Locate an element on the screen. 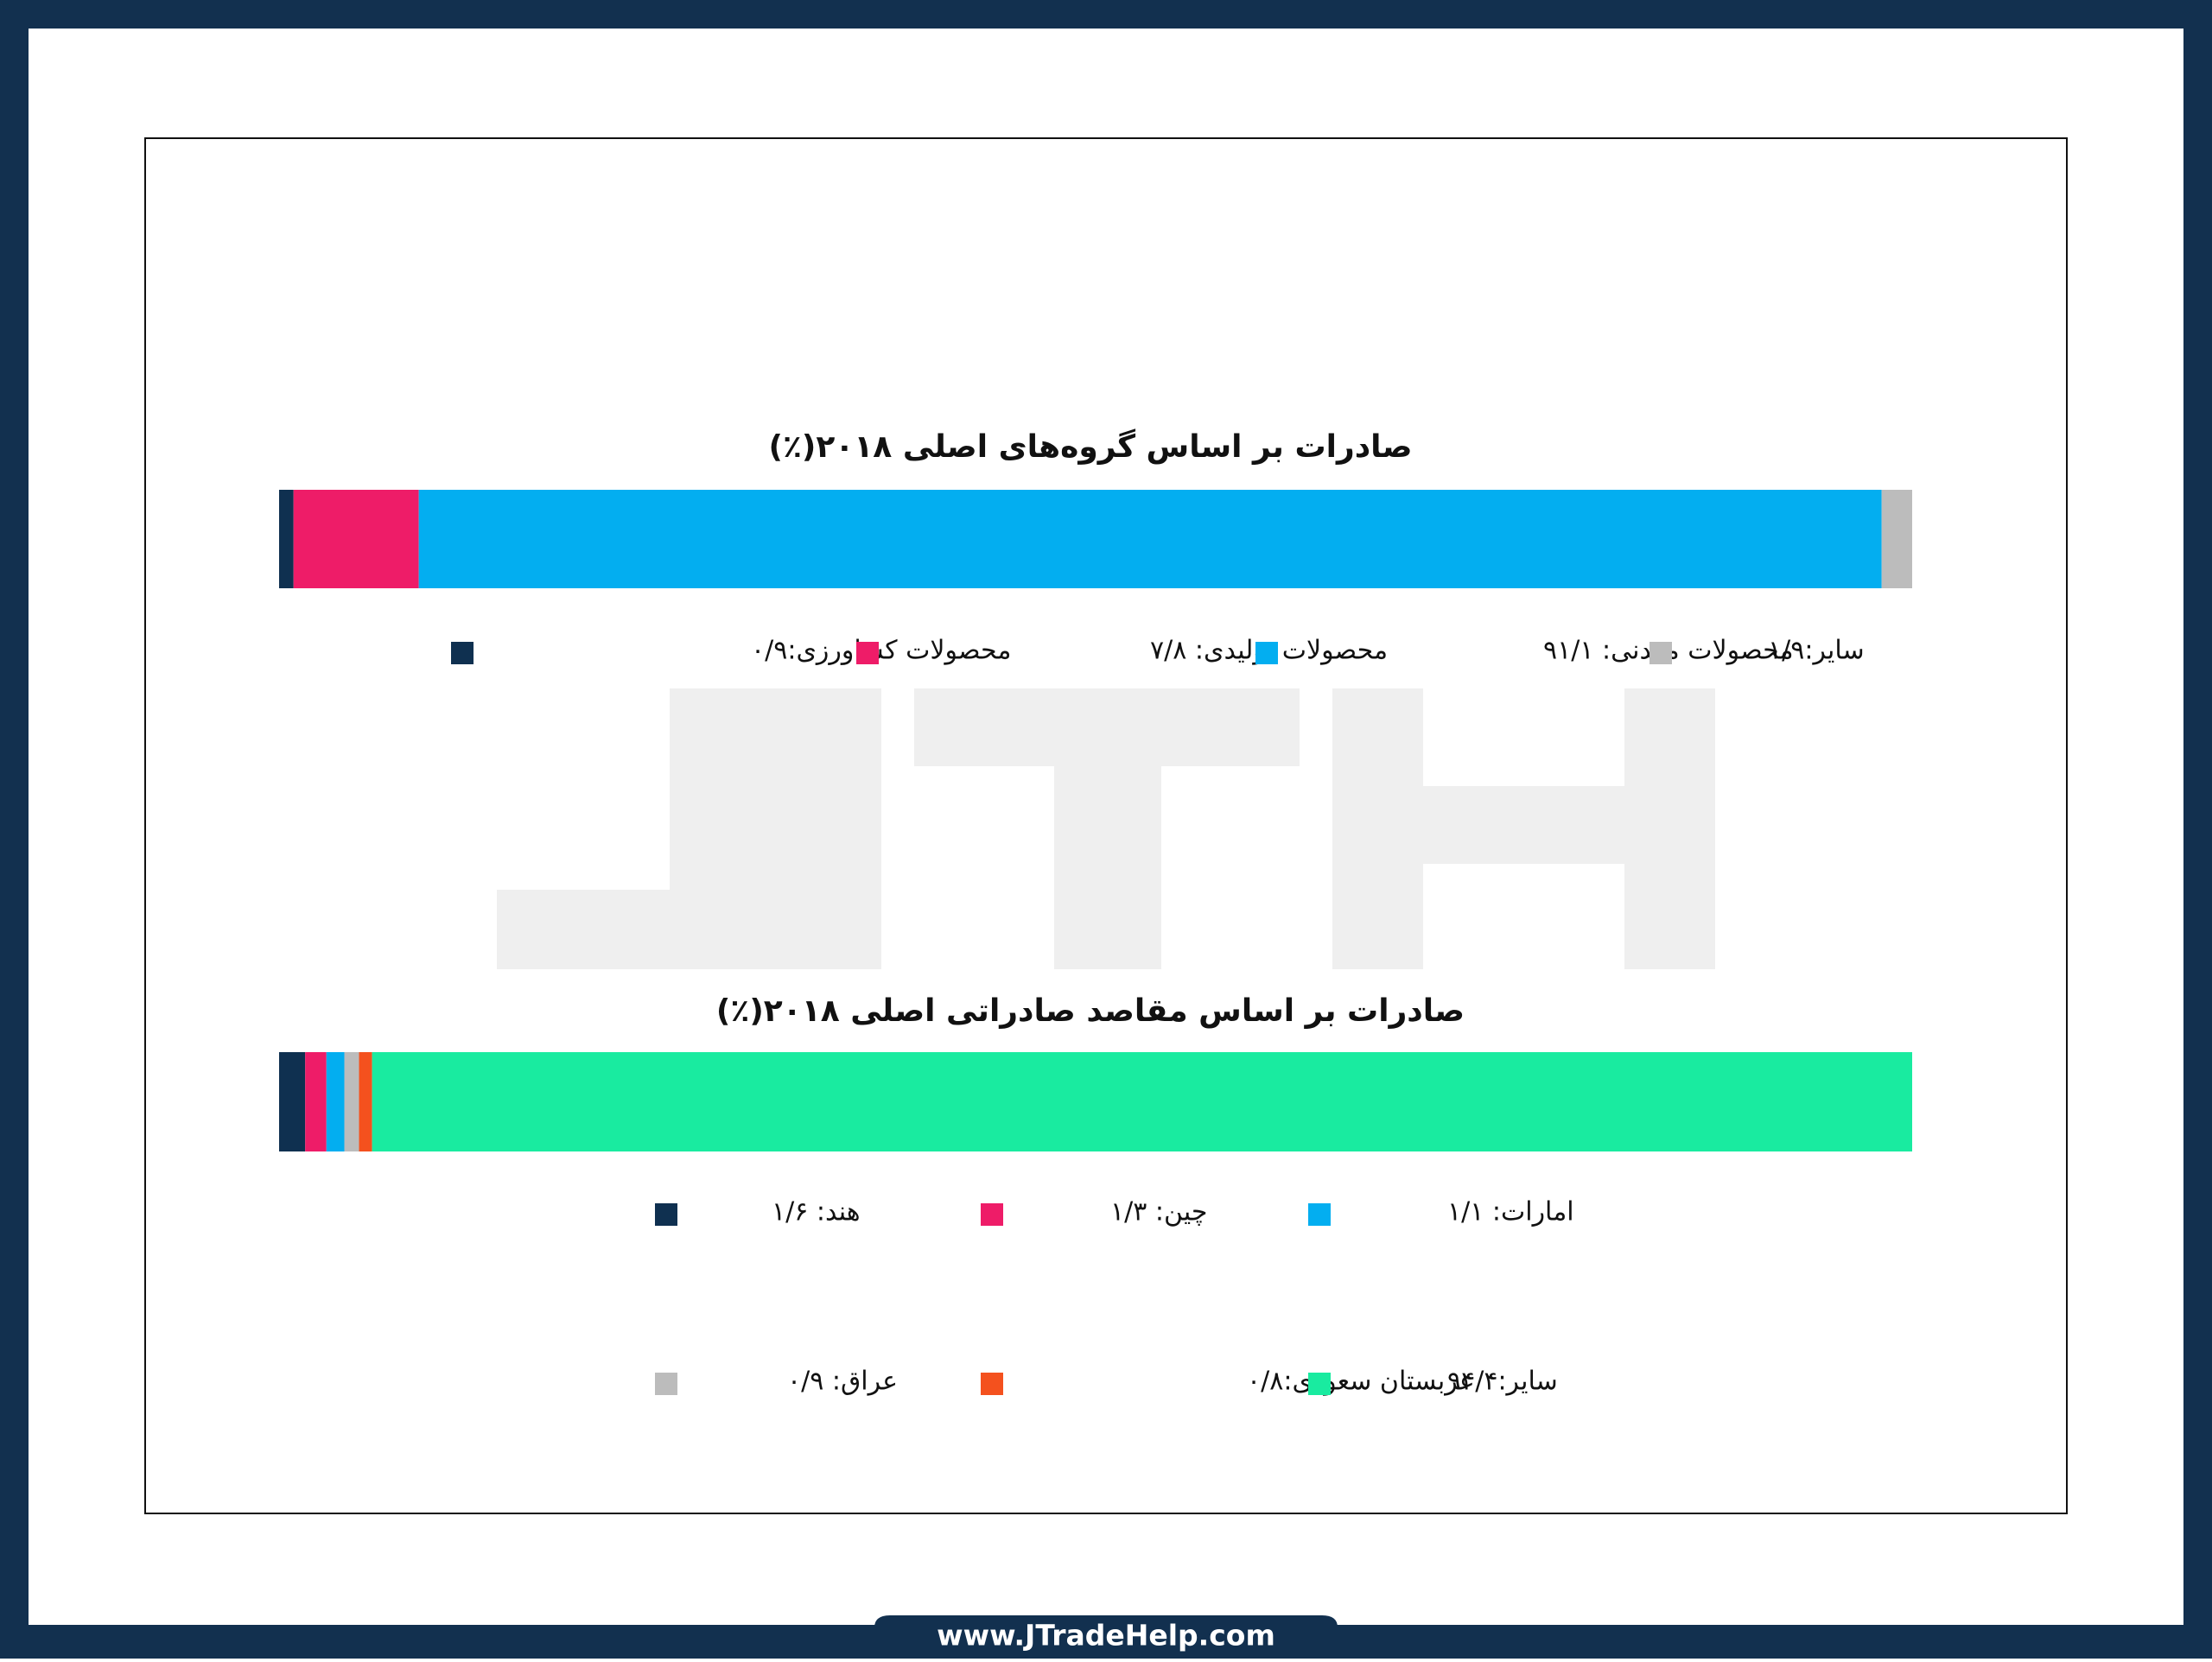 The image size is (2212, 1662). watermark is located at coordinates (1106, 828).